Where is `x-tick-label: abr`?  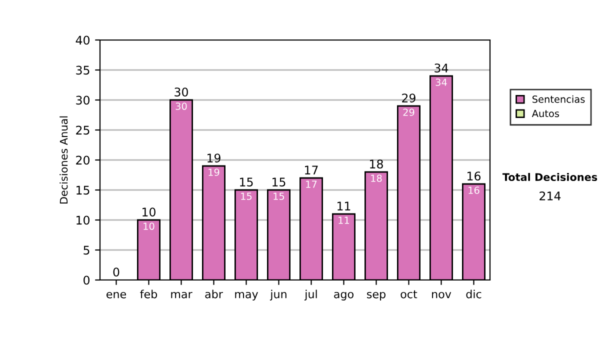 x-tick-label: abr is located at coordinates (214, 294).